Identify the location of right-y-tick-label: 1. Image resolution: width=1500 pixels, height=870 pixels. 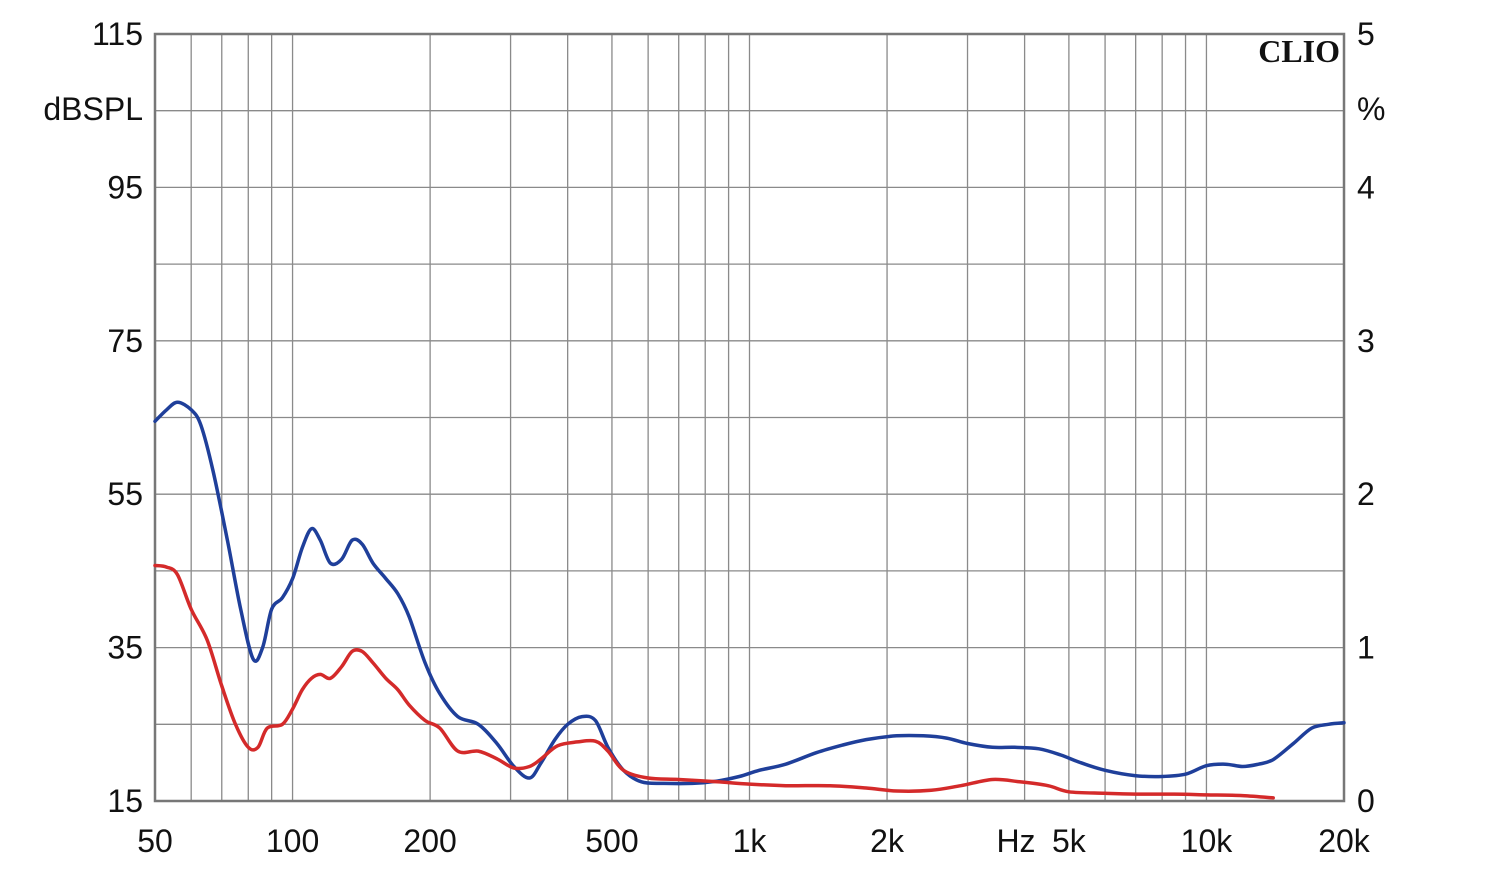
(1366, 648).